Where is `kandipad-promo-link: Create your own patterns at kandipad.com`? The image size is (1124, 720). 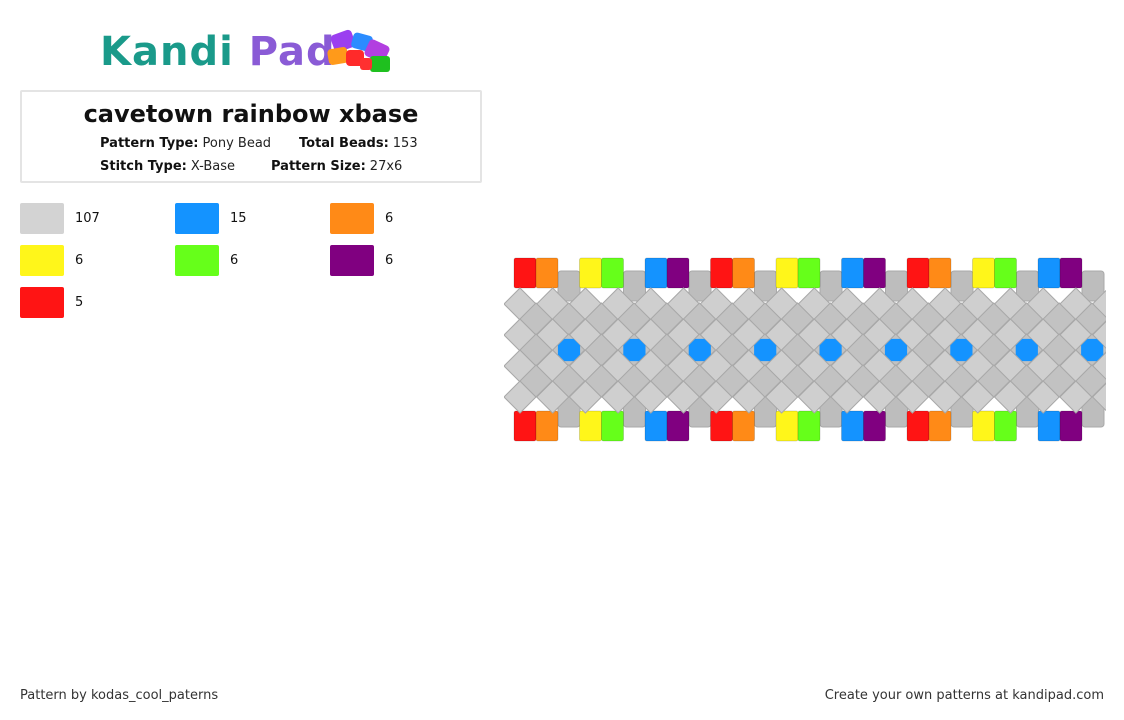 kandipad-promo-link: Create your own patterns at kandipad.com is located at coordinates (964, 695).